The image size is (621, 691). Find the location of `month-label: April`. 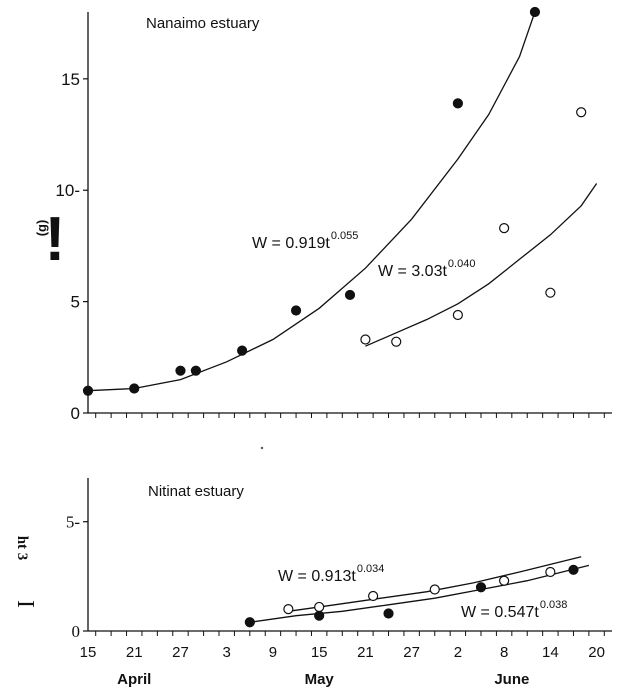

month-label: April is located at coordinates (134, 679).